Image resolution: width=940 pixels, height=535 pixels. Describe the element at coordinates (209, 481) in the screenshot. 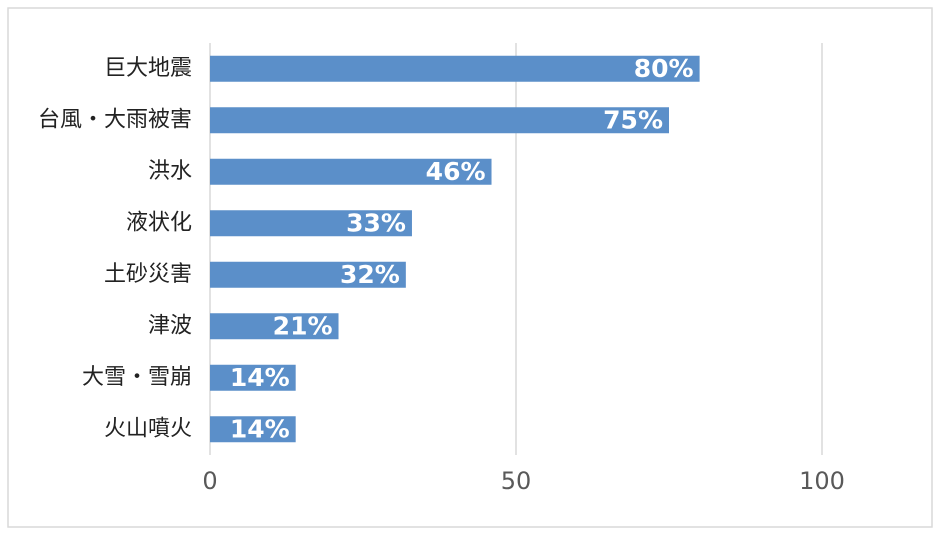

I see `x-tick-label: 0` at that location.